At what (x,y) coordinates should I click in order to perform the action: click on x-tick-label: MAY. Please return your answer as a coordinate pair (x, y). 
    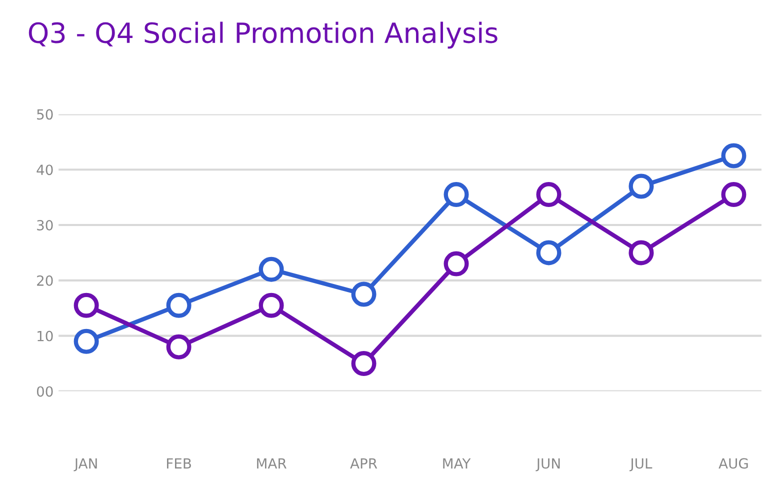
    Looking at the image, I should click on (457, 463).